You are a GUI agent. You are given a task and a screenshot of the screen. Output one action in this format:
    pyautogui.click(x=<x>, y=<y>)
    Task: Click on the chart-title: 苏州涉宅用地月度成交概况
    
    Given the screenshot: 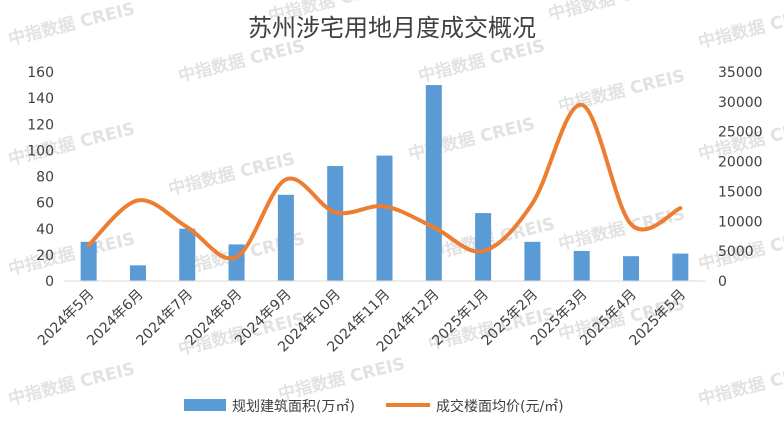 What is the action you would take?
    pyautogui.click(x=392, y=28)
    